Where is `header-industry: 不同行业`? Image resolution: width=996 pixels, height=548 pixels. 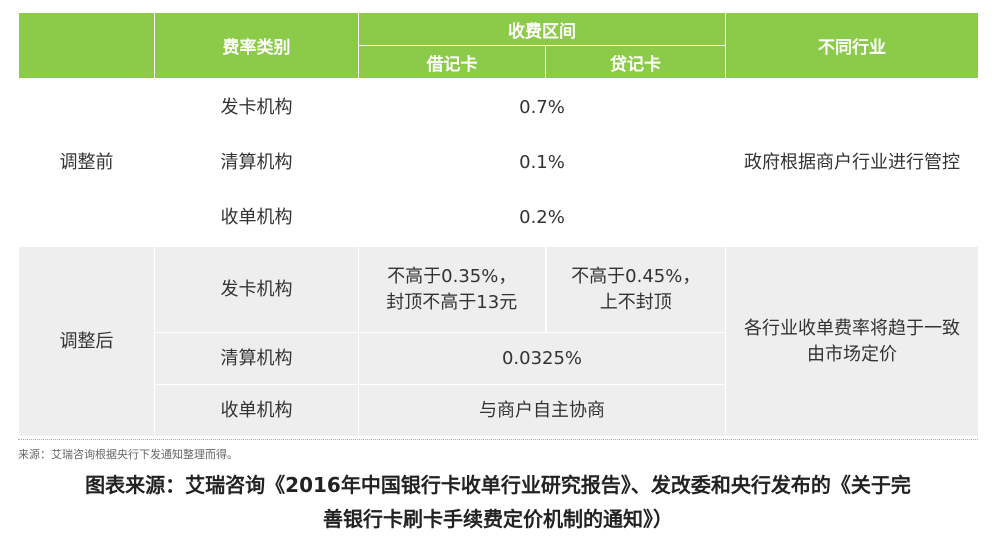
header-industry: 不同行业 is located at coordinates (852, 45).